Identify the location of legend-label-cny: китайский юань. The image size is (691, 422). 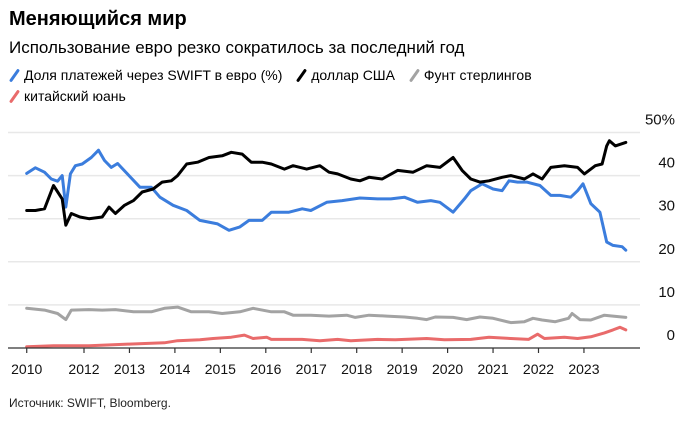
(75, 96).